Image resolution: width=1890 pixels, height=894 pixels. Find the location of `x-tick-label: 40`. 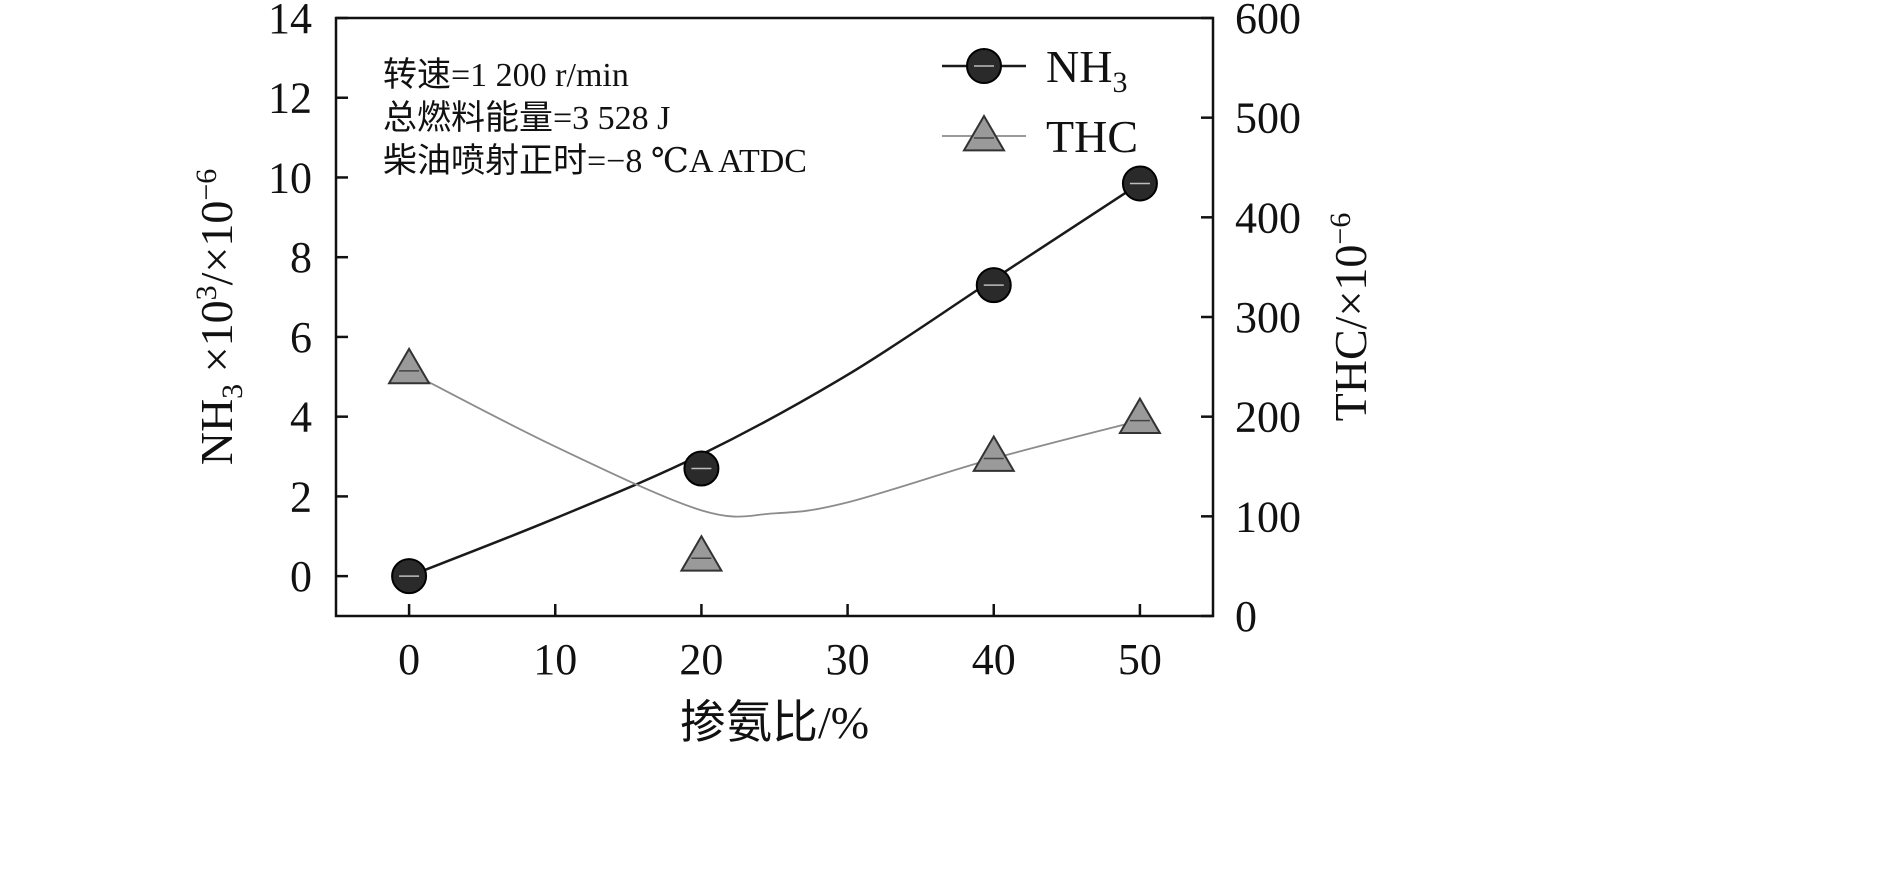

x-tick-label: 40 is located at coordinates (994, 659).